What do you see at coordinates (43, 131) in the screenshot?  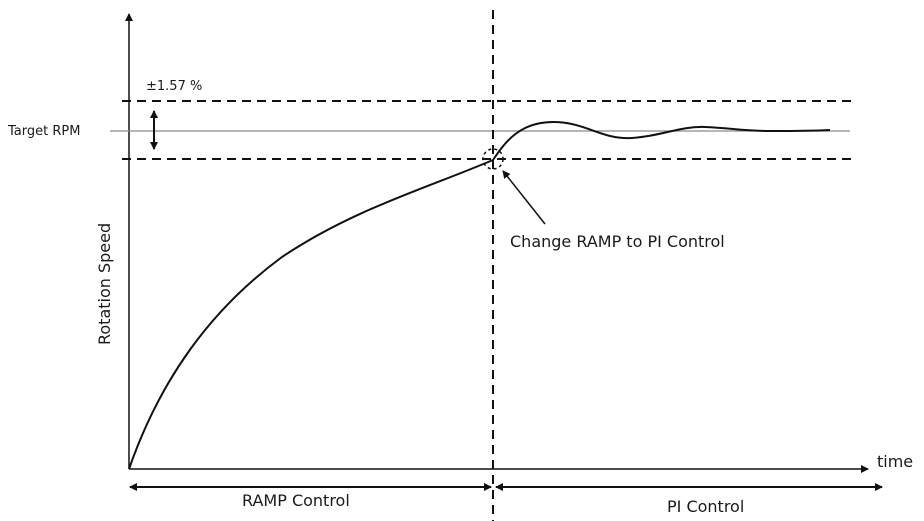 I see `target-rpm-label: Target RPM` at bounding box center [43, 131].